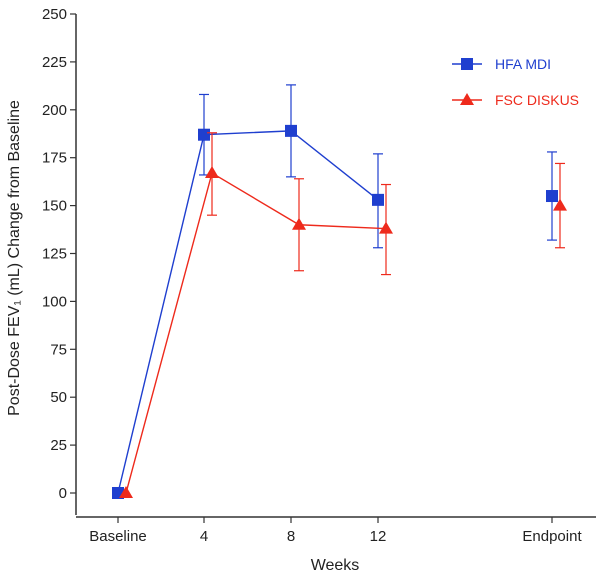 This screenshot has height=584, width=600. Describe the element at coordinates (552, 536) in the screenshot. I see `x-tick-label: Endpoint` at that location.